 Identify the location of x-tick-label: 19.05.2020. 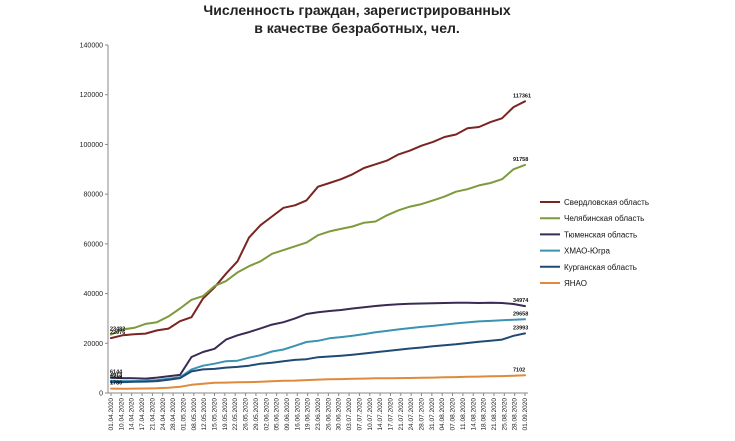
(225, 414).